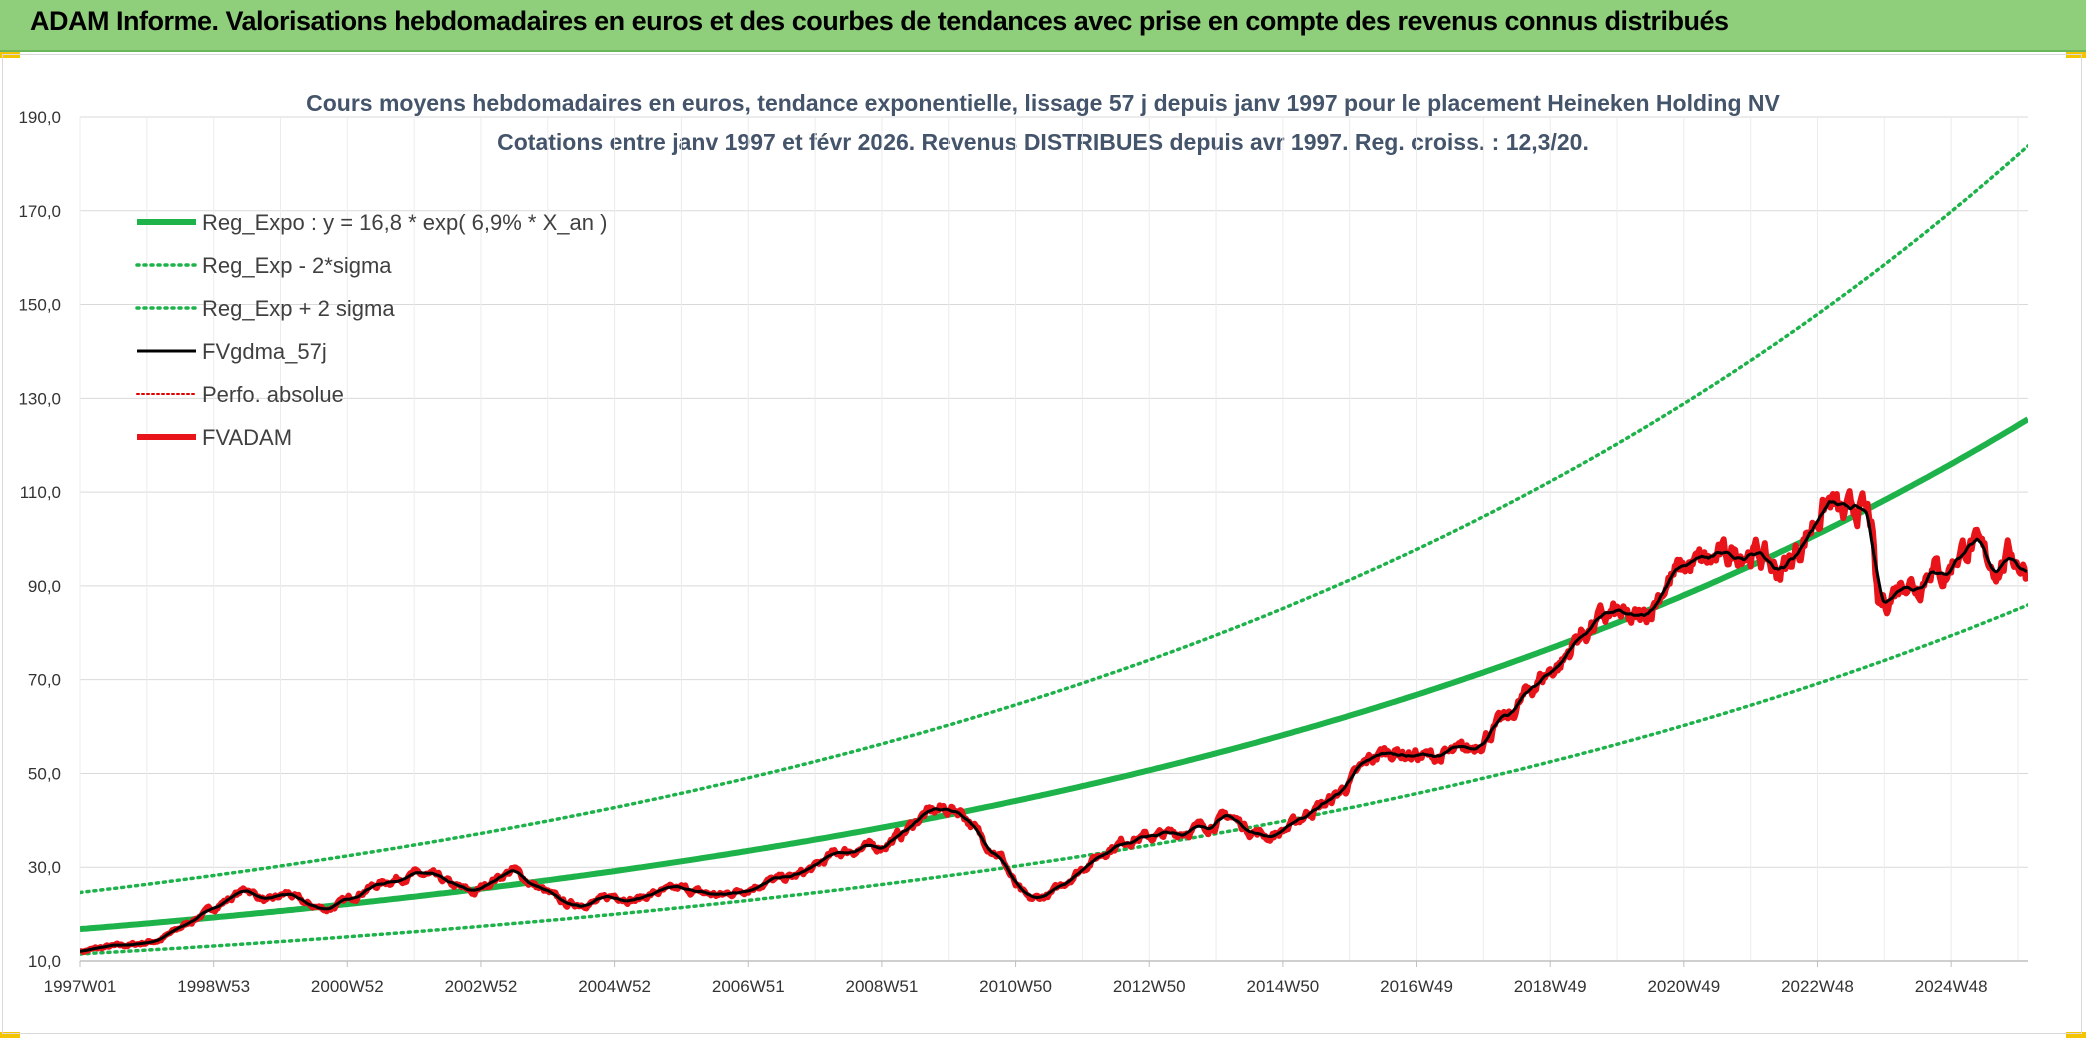 Image resolution: width=2086 pixels, height=1038 pixels. What do you see at coordinates (273, 394) in the screenshot?
I see `legend-label-4: Perfo. absolue` at bounding box center [273, 394].